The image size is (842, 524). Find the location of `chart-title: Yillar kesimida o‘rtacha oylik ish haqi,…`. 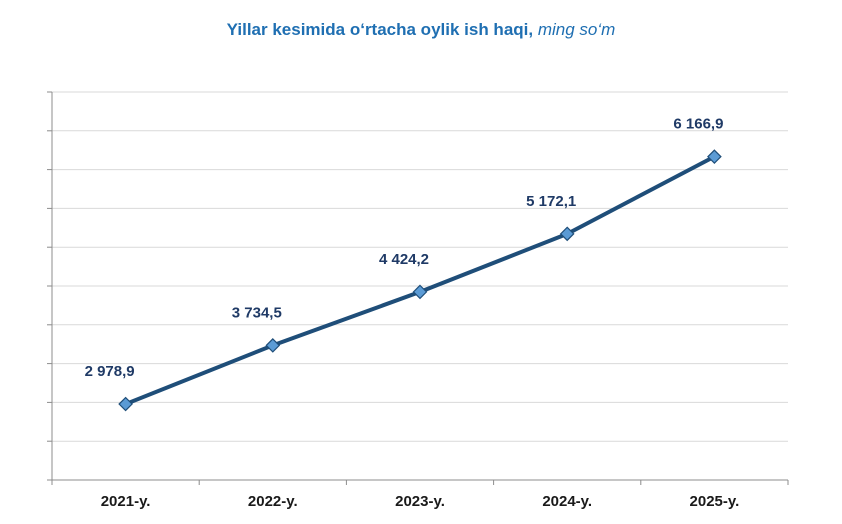

chart-title: Yillar kesimida o‘rtacha oylik ish haqi,… is located at coordinates (421, 30).